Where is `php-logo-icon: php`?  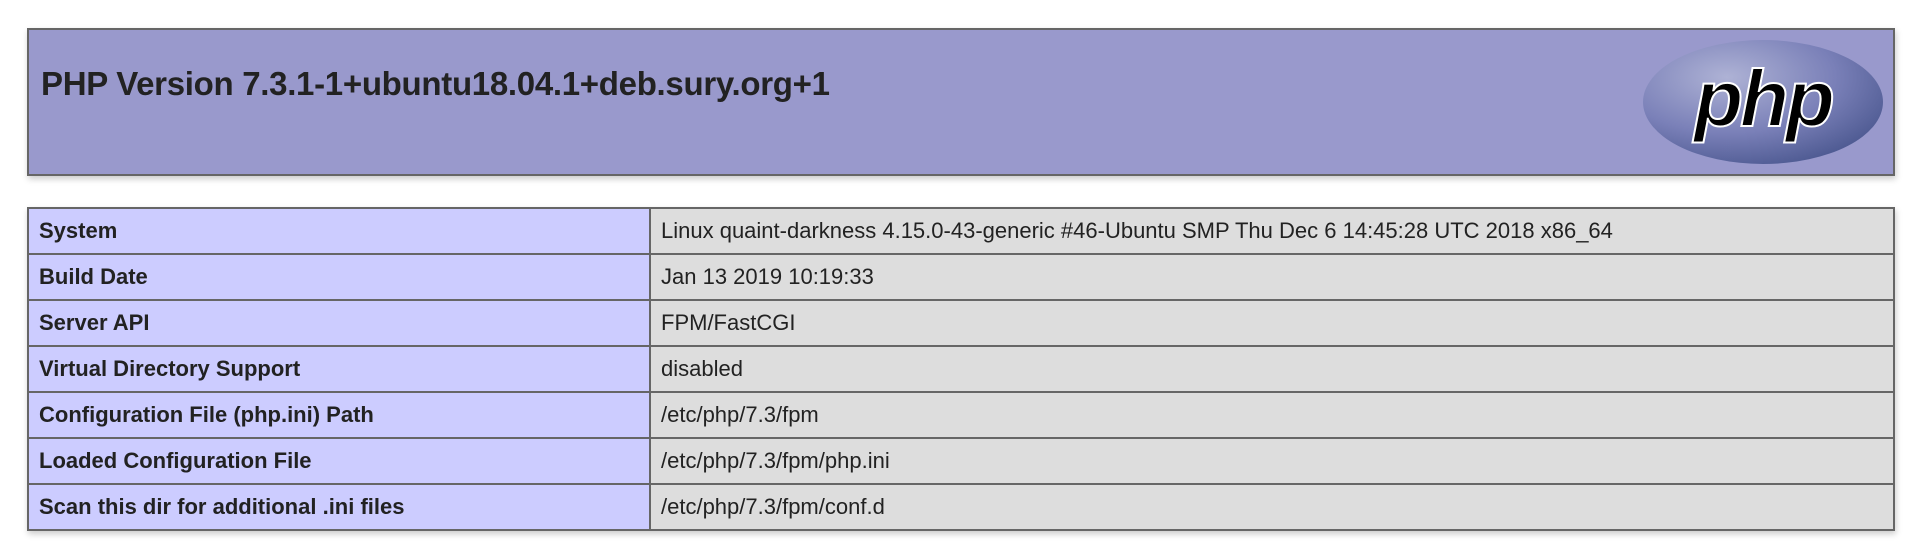 php-logo-icon: php is located at coordinates (1763, 102).